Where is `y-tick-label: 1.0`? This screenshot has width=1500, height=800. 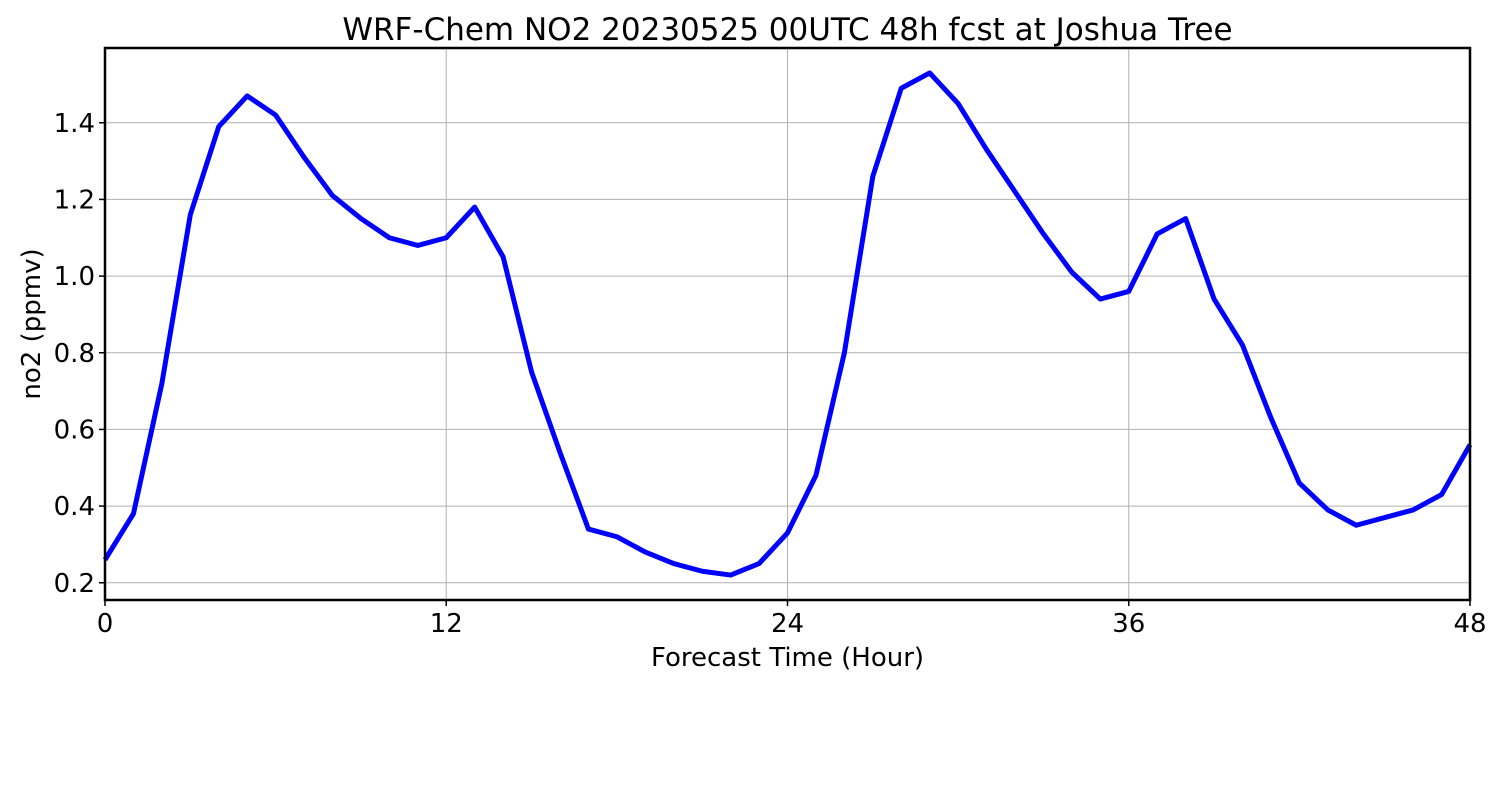 y-tick-label: 1.0 is located at coordinates (74, 277).